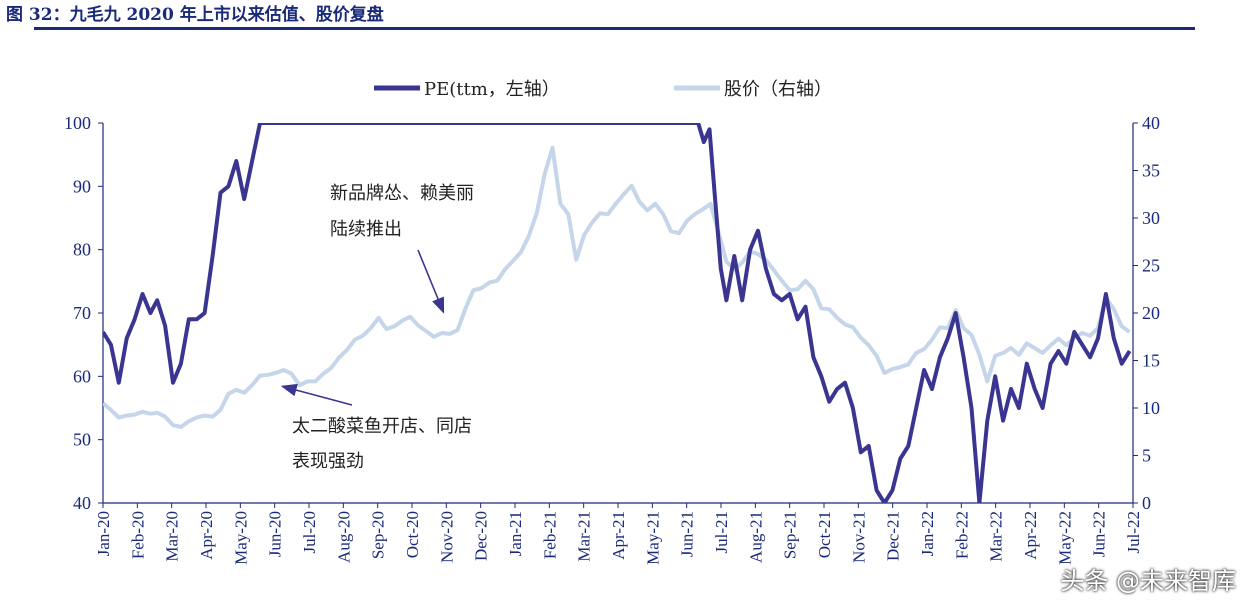 This screenshot has height=610, width=1254. Describe the element at coordinates (275, 534) in the screenshot. I see `x-tick-label: Jun-20` at that location.